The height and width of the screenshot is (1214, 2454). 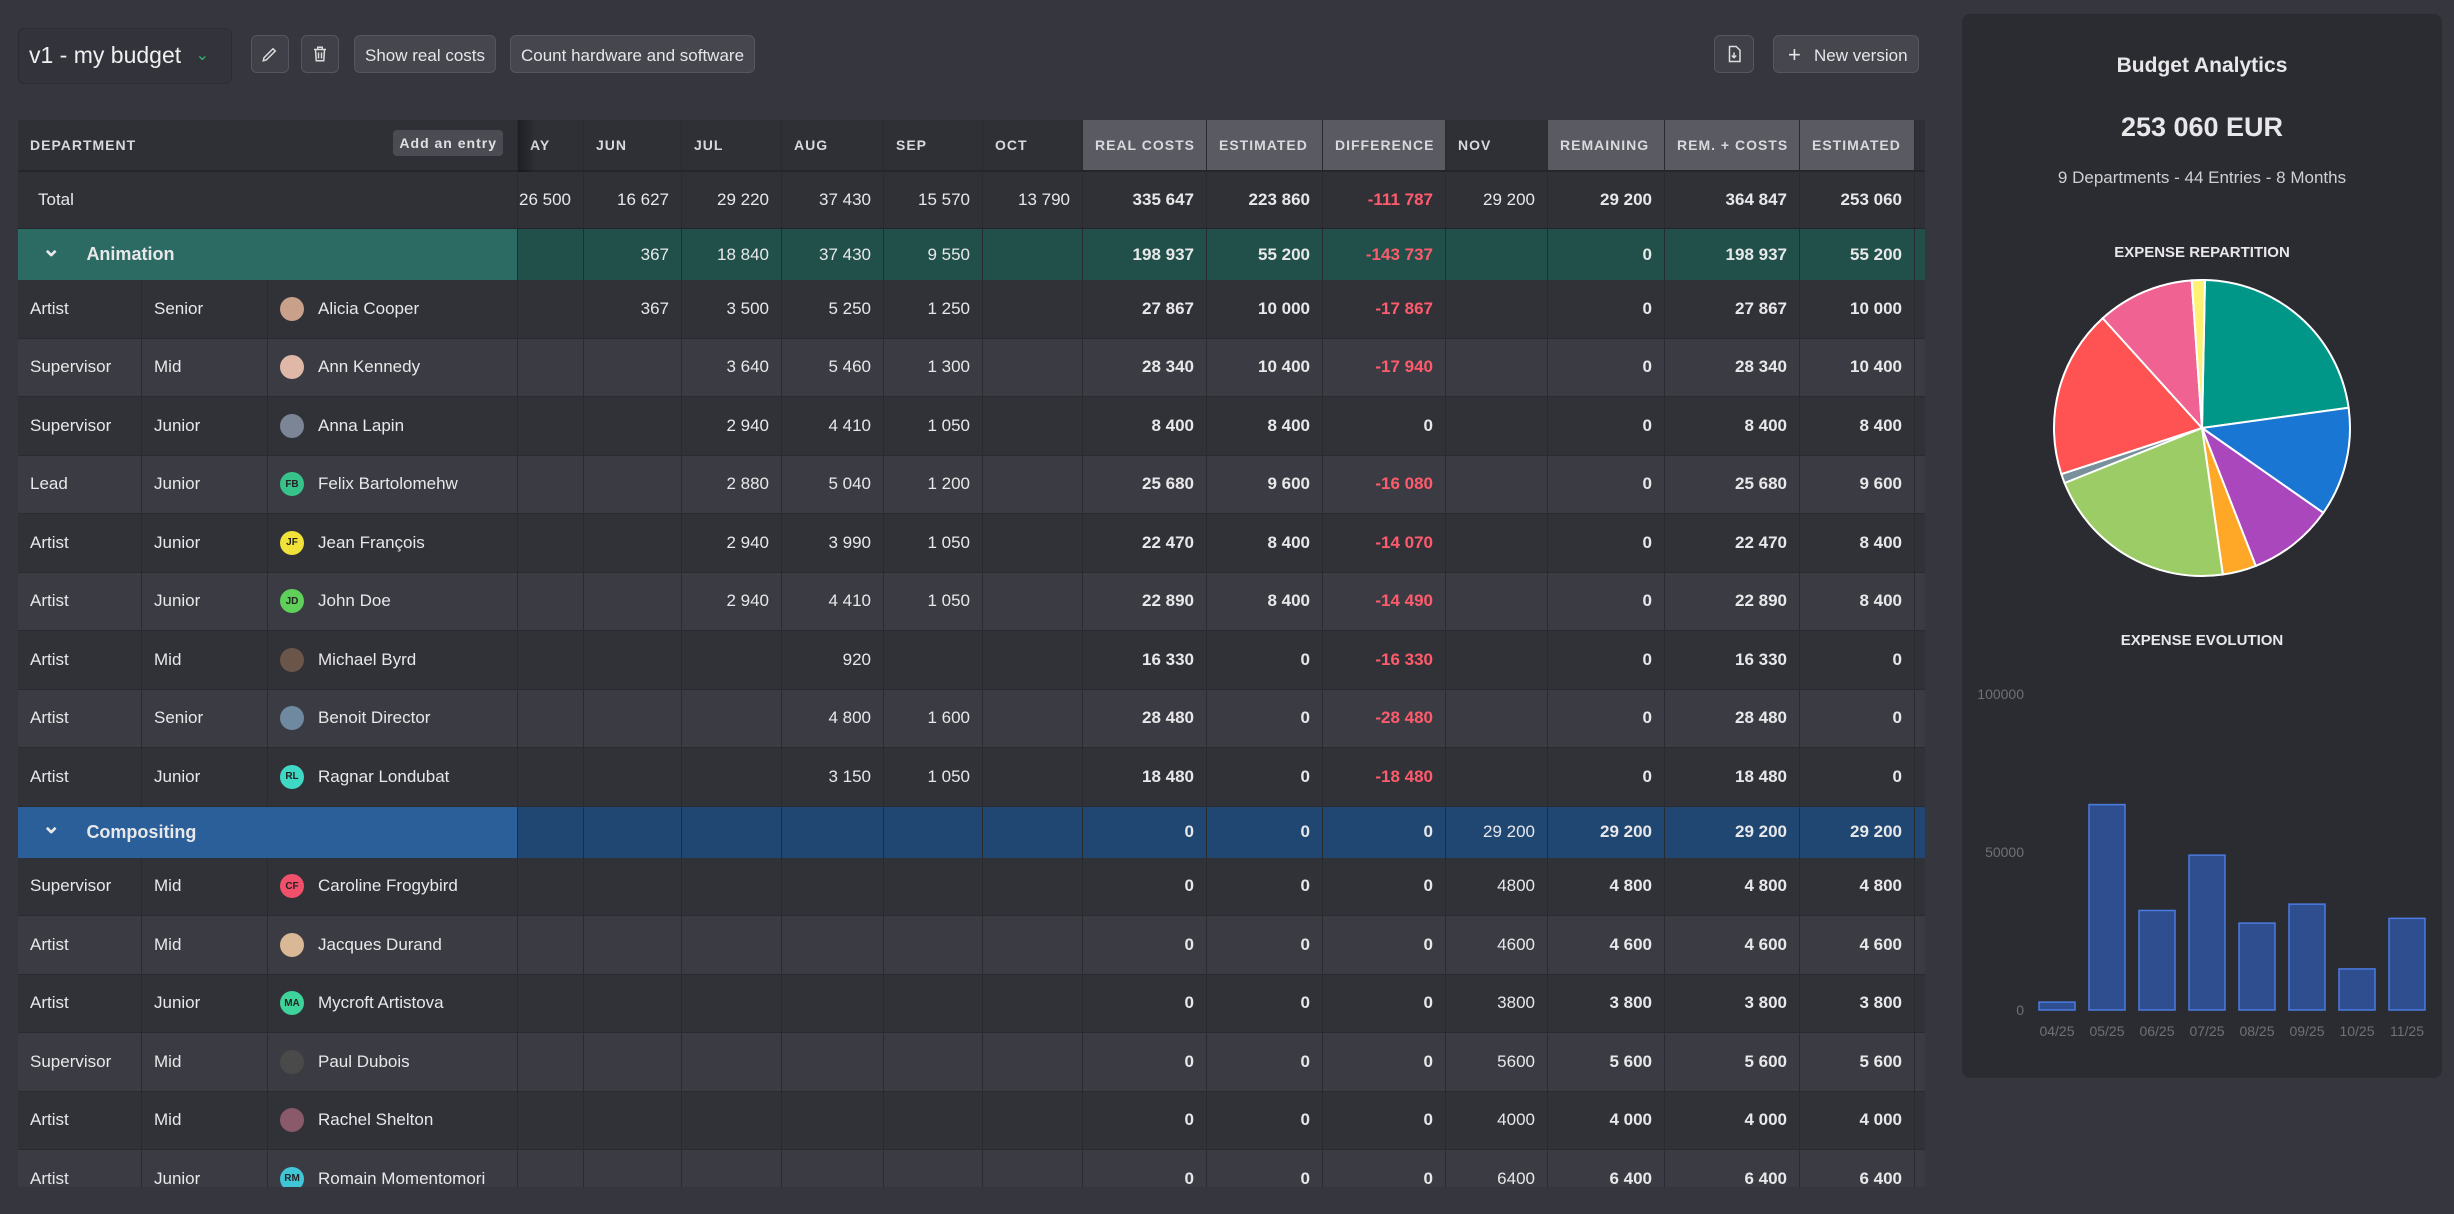 What do you see at coordinates (1265, 367) in the screenshot?
I see `value-cell: 10 400` at bounding box center [1265, 367].